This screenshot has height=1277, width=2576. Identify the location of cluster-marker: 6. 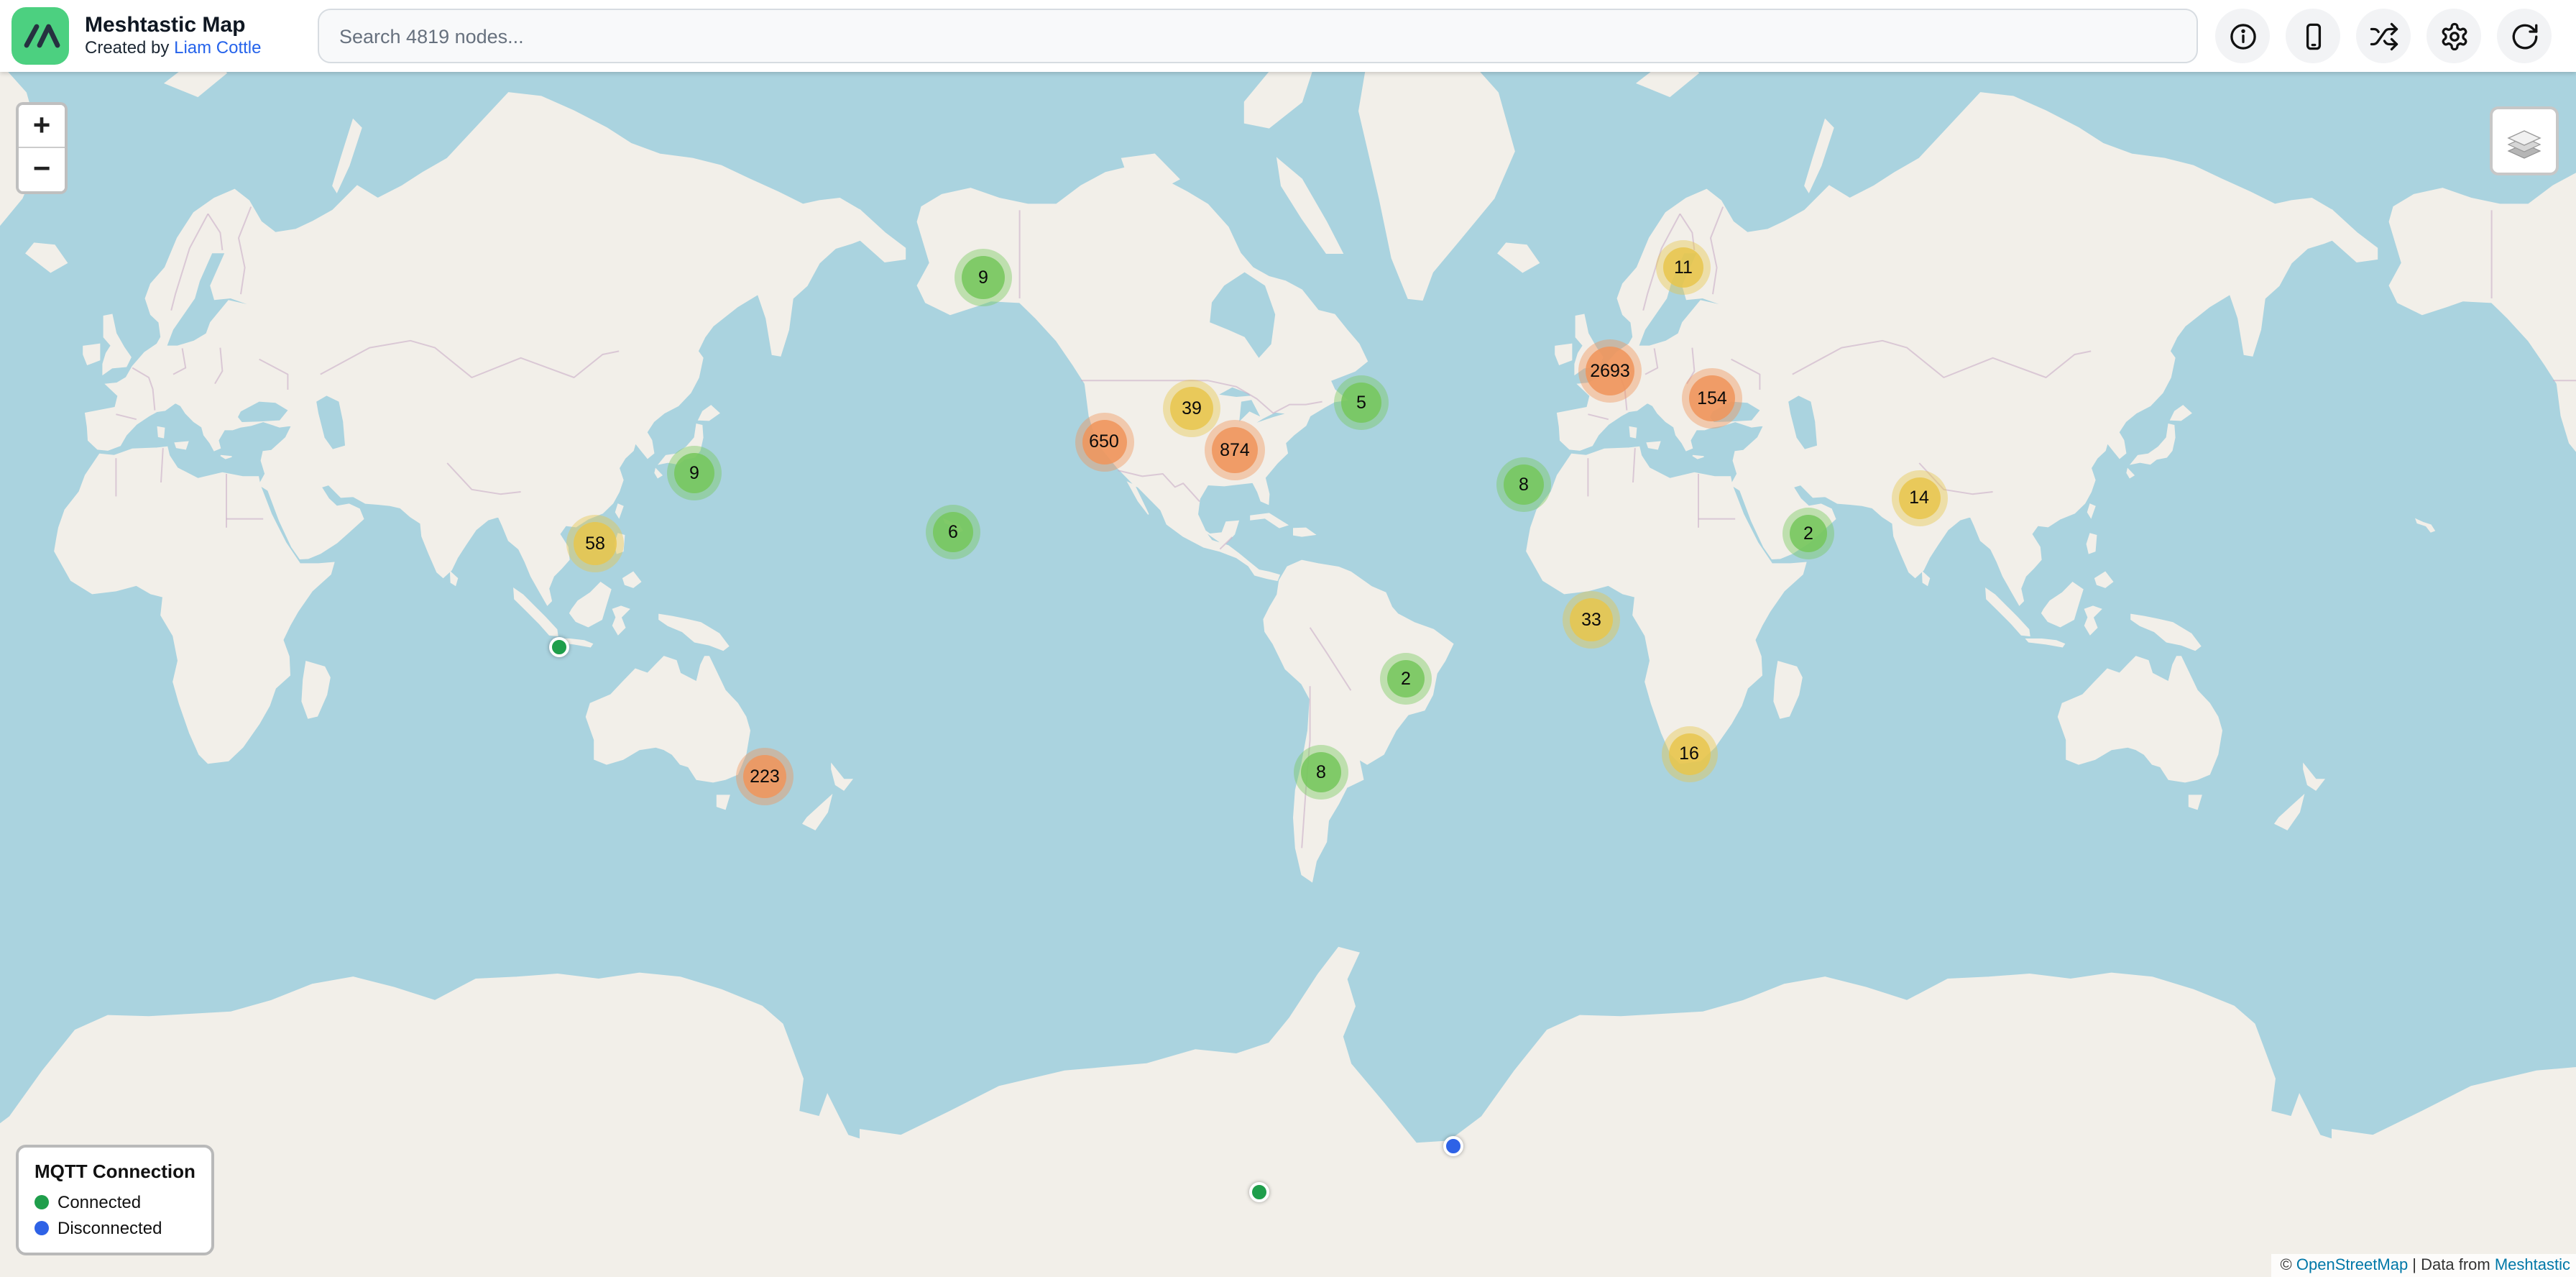
(953, 532).